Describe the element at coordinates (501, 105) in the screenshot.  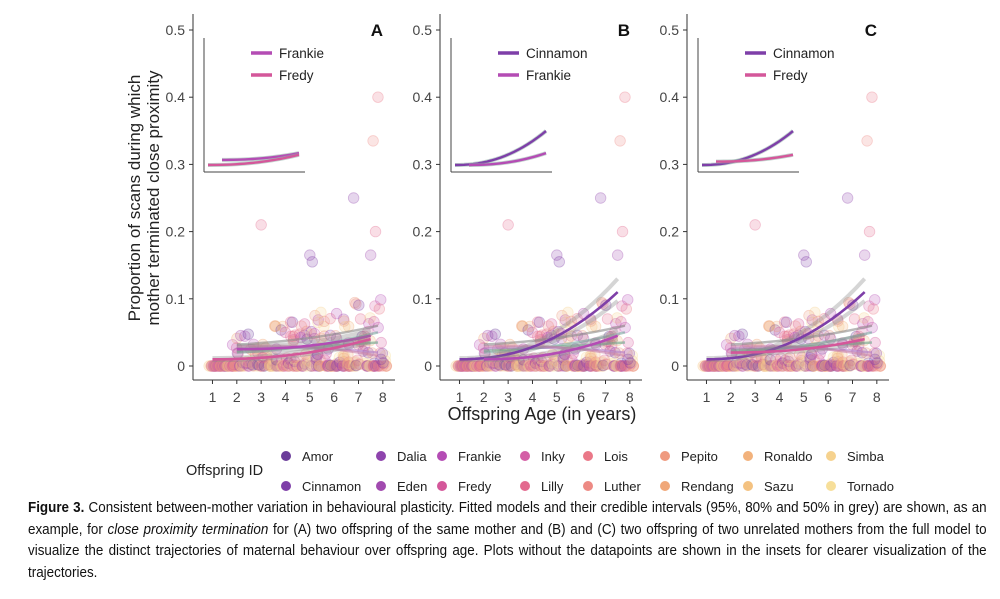
I see `inset-background` at that location.